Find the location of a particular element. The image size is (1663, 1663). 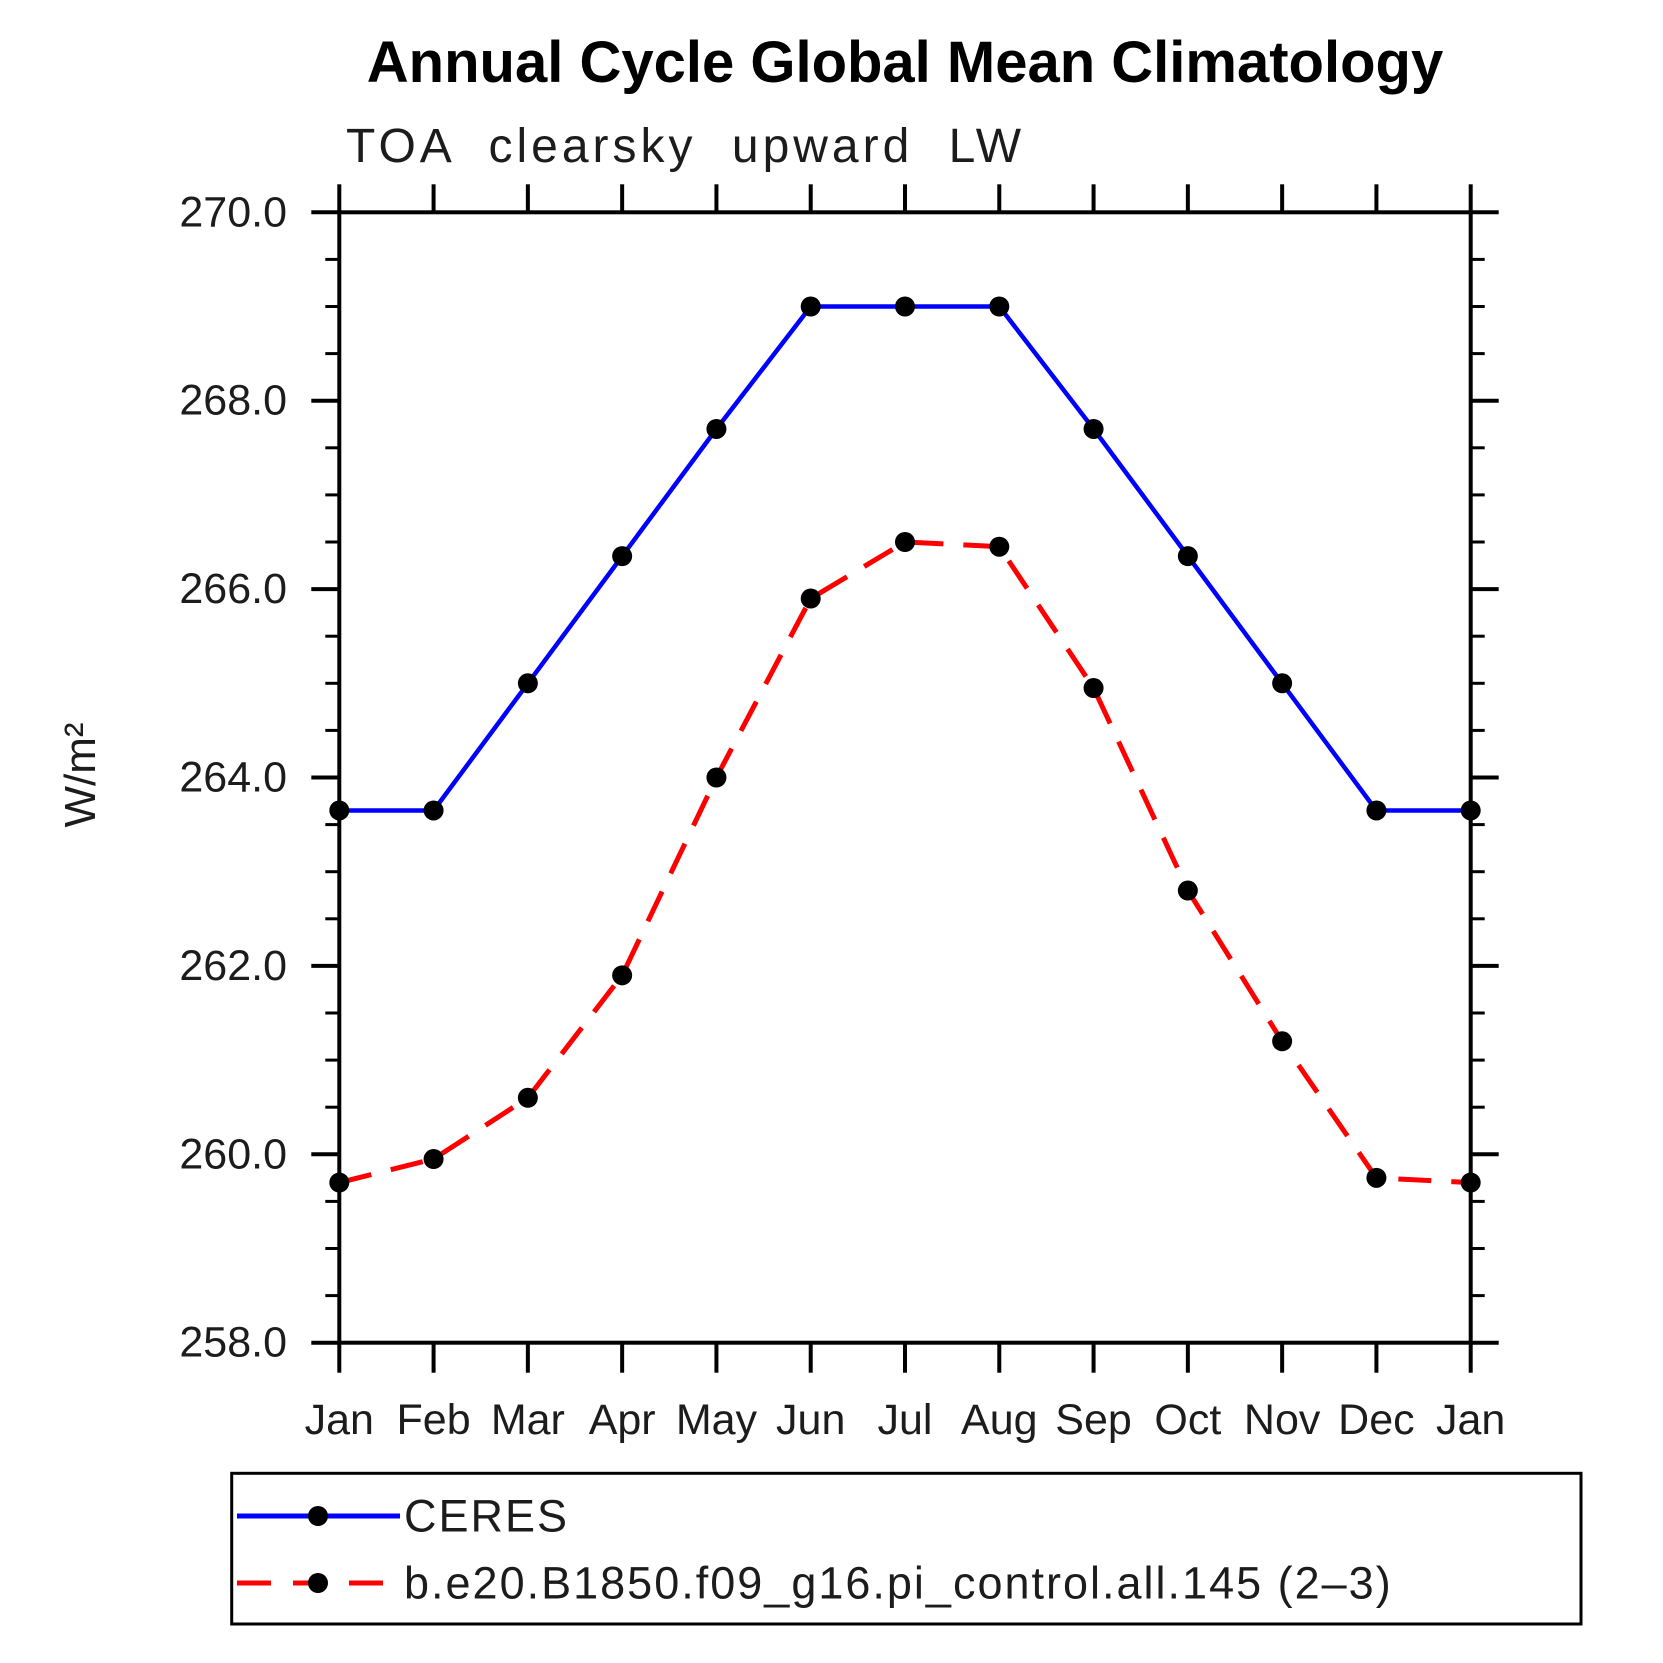

x-tick-label: Nov is located at coordinates (1282, 1420).